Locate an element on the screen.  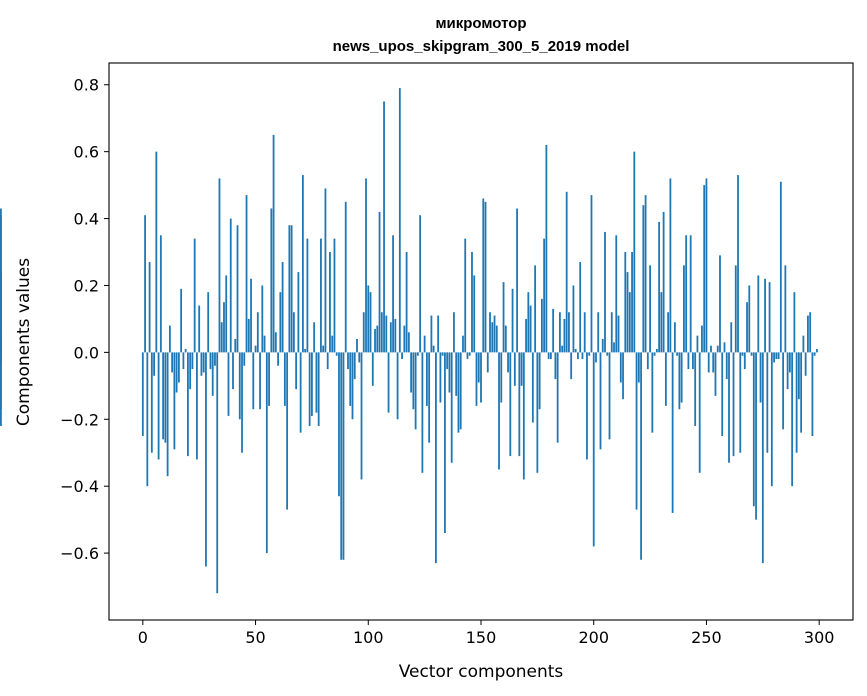
x-tick-label: 250 is located at coordinates (706, 637).